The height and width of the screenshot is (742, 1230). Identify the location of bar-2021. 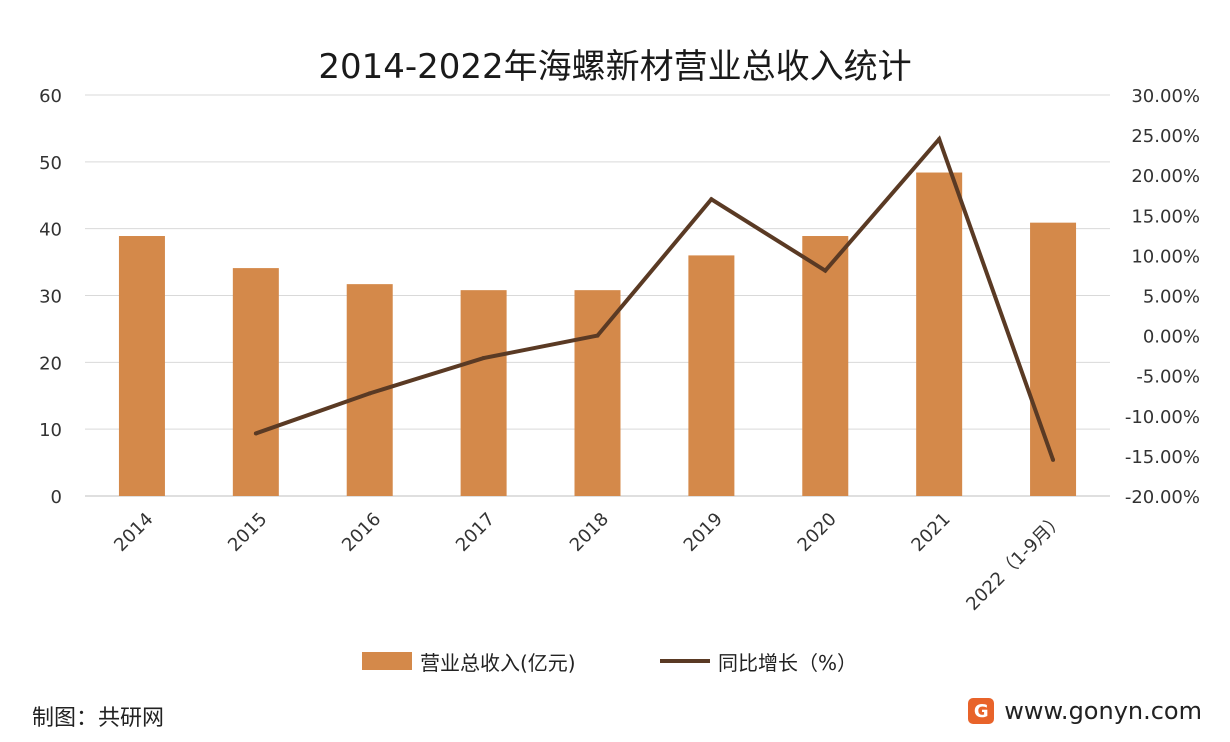
(939, 334).